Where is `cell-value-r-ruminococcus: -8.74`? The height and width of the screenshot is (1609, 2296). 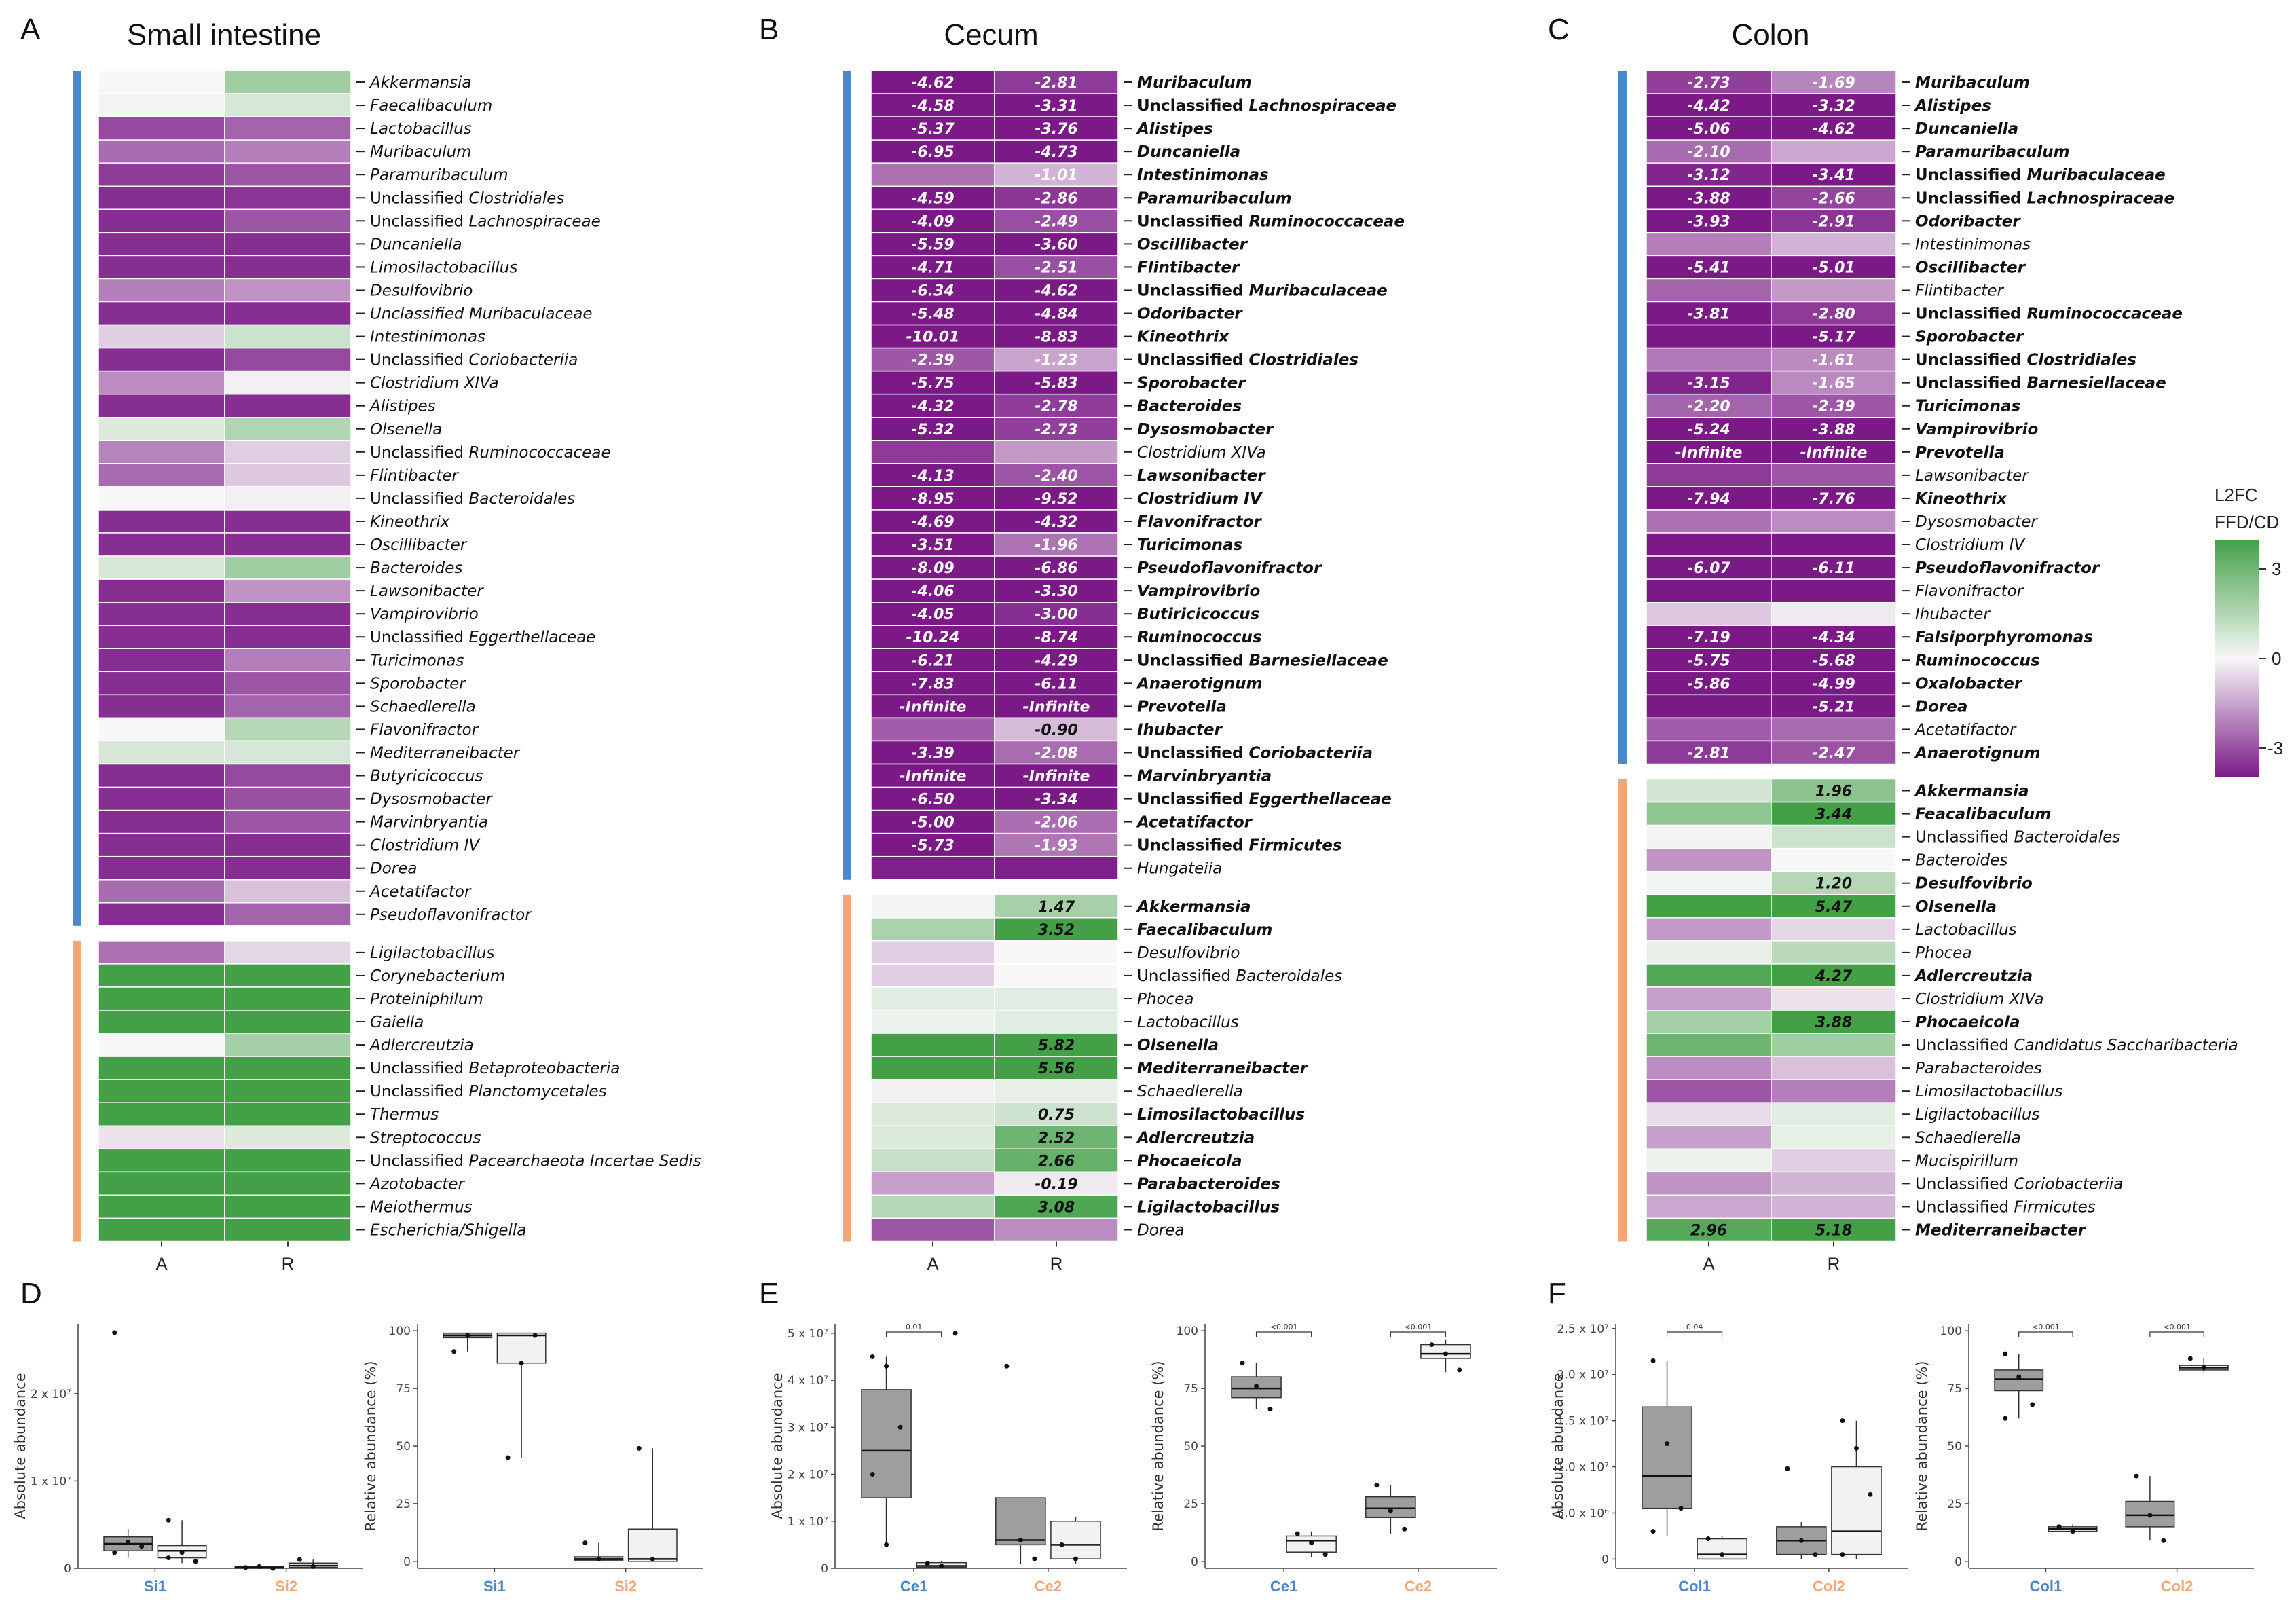 cell-value-r-ruminococcus: -8.74 is located at coordinates (1056, 637).